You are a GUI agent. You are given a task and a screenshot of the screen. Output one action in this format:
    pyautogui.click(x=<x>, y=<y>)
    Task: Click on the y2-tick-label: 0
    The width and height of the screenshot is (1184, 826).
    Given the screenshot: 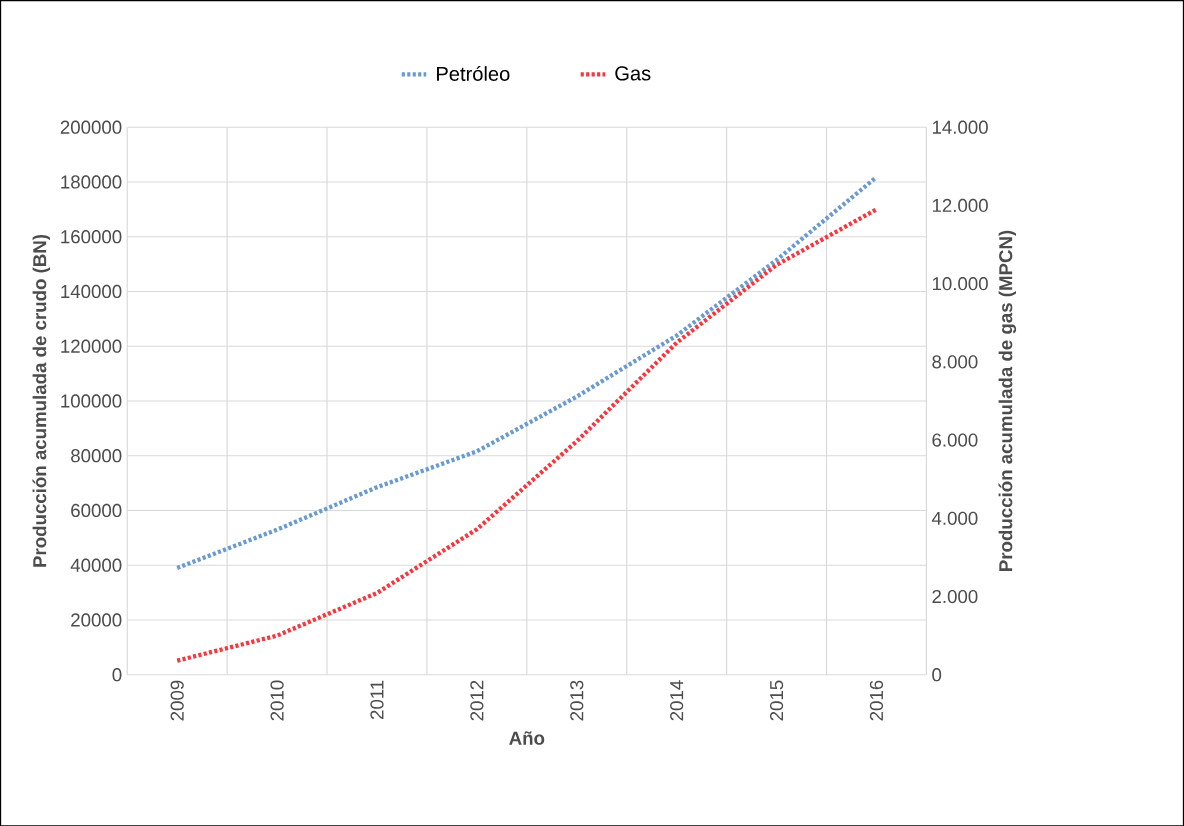 What is the action you would take?
    pyautogui.click(x=937, y=674)
    